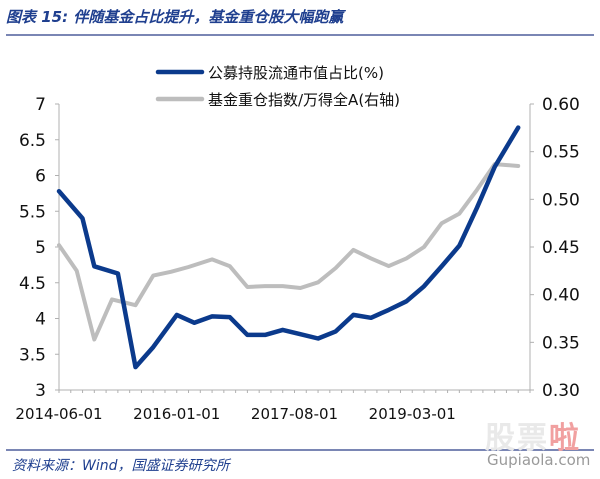 This screenshot has width=600, height=479. What do you see at coordinates (294, 414) in the screenshot?
I see `x-tick-label: 2017-08-01` at bounding box center [294, 414].